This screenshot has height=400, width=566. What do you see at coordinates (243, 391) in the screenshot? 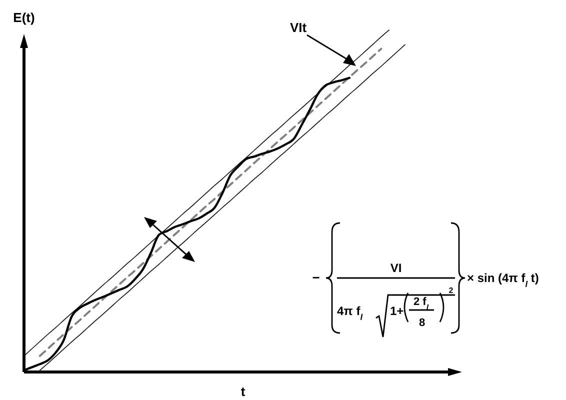
I see `x-axis-title: t` at bounding box center [243, 391].